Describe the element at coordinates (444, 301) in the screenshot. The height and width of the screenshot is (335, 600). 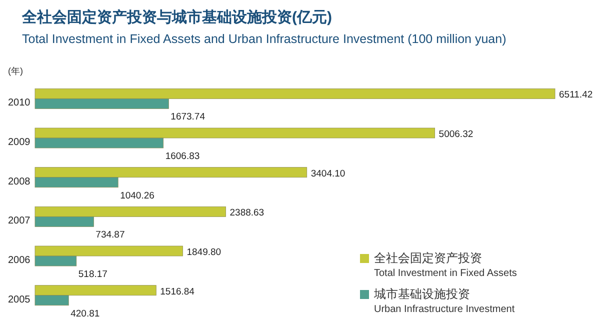
I see `legend-label: 城市基础设施投资 Urban Infrastructure Investment` at that location.